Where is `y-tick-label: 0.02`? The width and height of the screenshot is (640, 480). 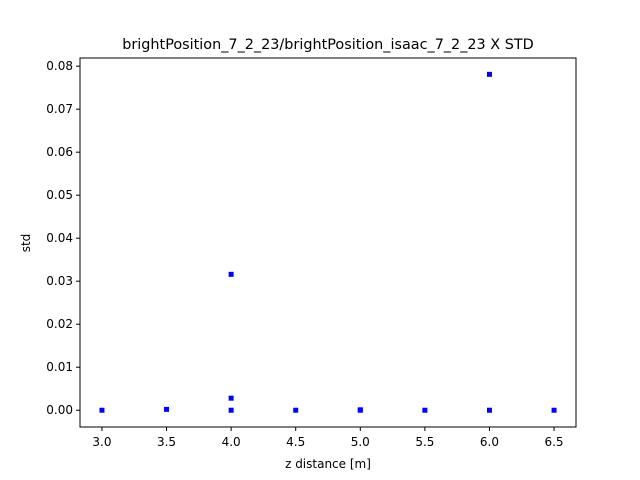
y-tick-label: 0.02 is located at coordinates (59, 324).